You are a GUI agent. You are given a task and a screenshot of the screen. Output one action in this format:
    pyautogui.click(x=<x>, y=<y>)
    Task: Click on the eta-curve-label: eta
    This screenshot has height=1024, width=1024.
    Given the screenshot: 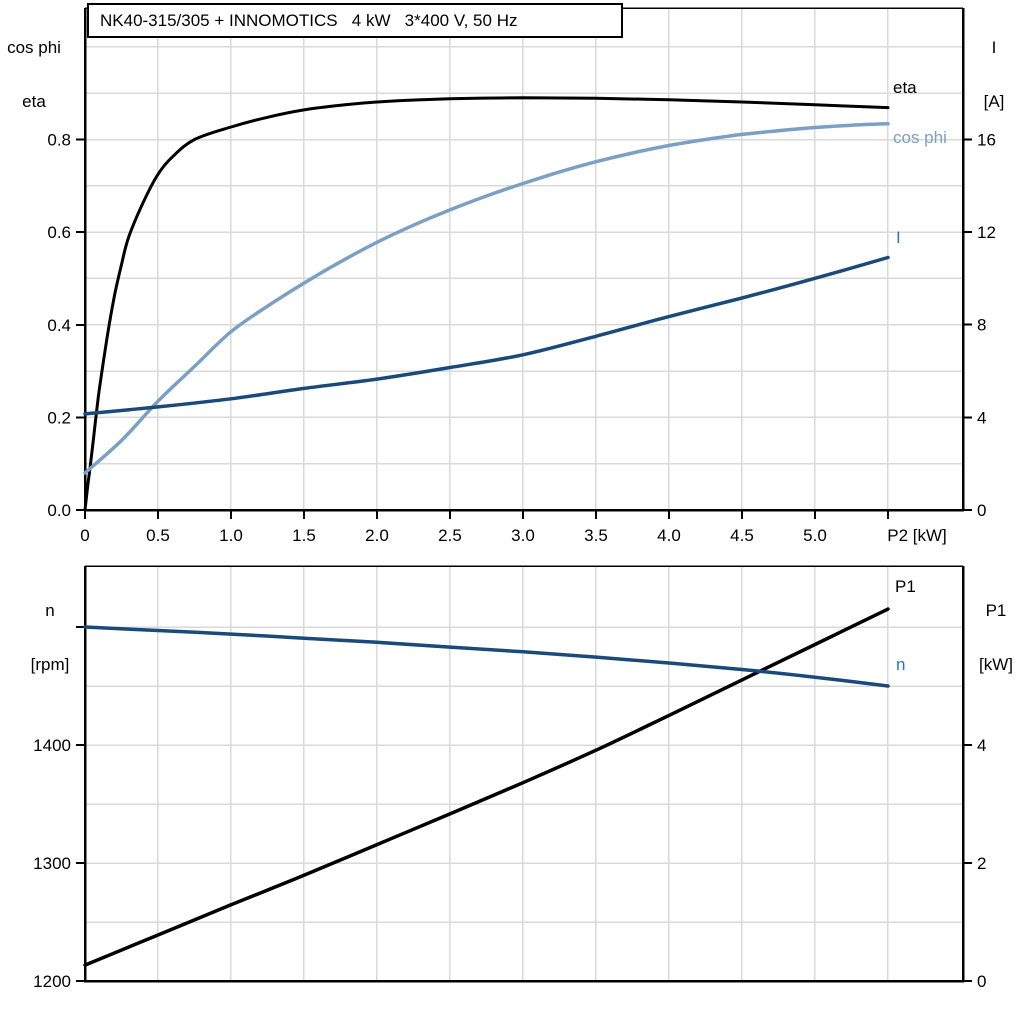 What is the action you would take?
    pyautogui.click(x=905, y=87)
    